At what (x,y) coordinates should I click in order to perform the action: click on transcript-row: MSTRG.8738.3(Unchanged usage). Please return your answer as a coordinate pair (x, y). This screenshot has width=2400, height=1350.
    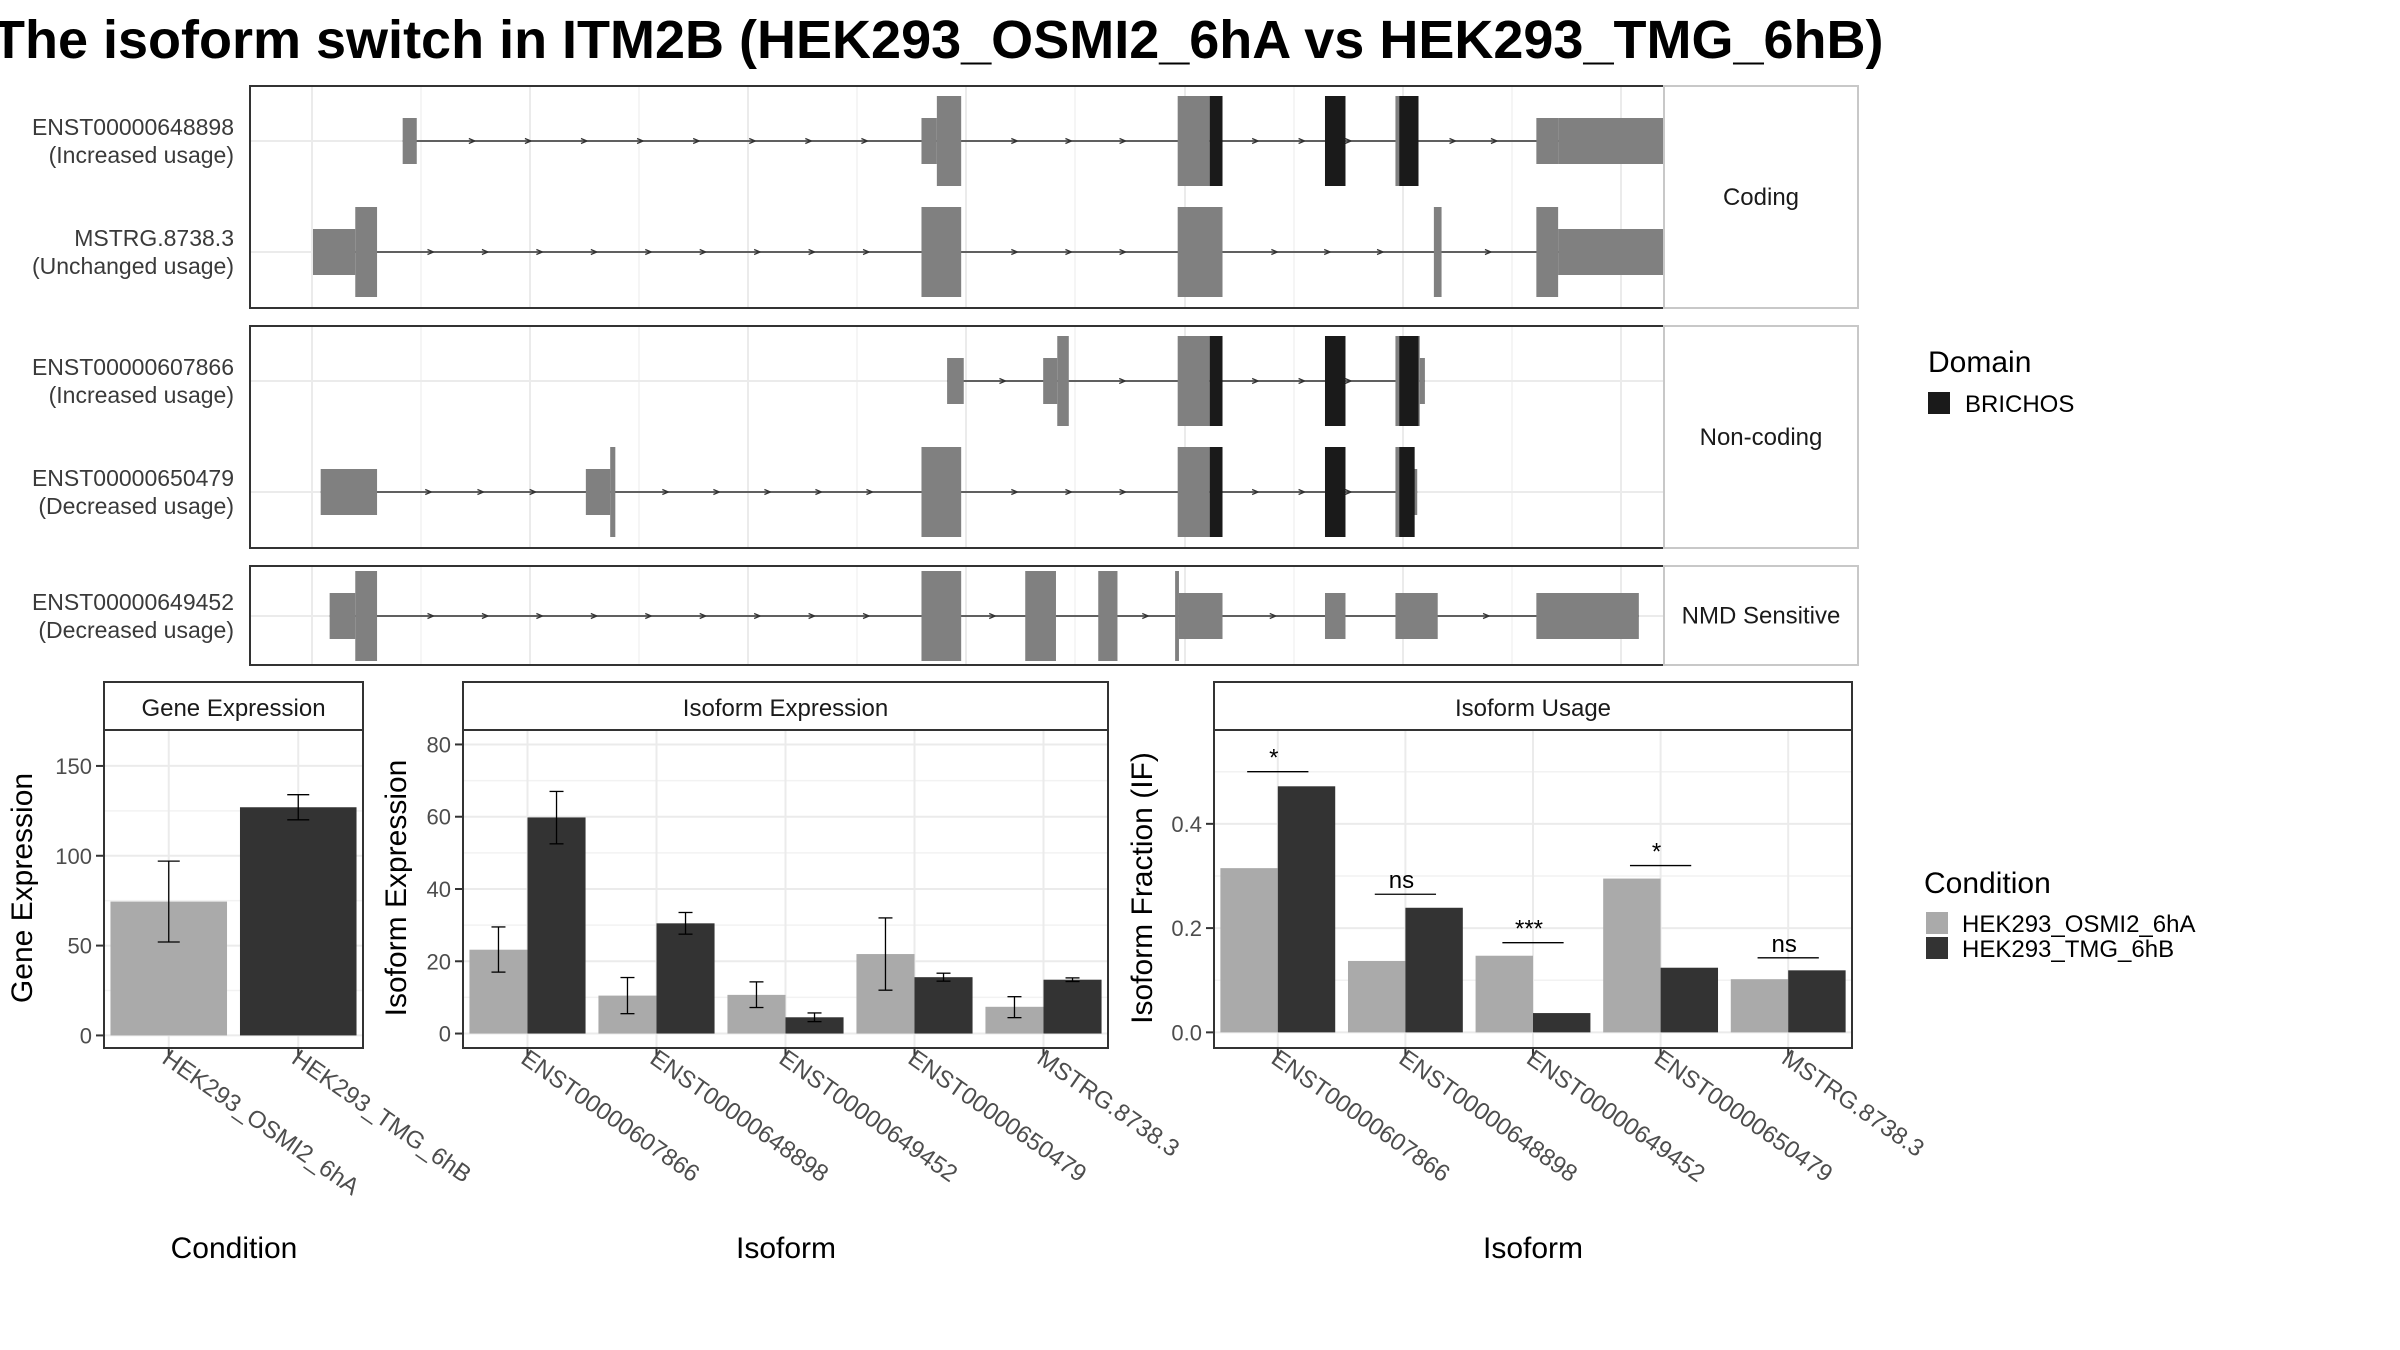
    Looking at the image, I should click on (848, 252).